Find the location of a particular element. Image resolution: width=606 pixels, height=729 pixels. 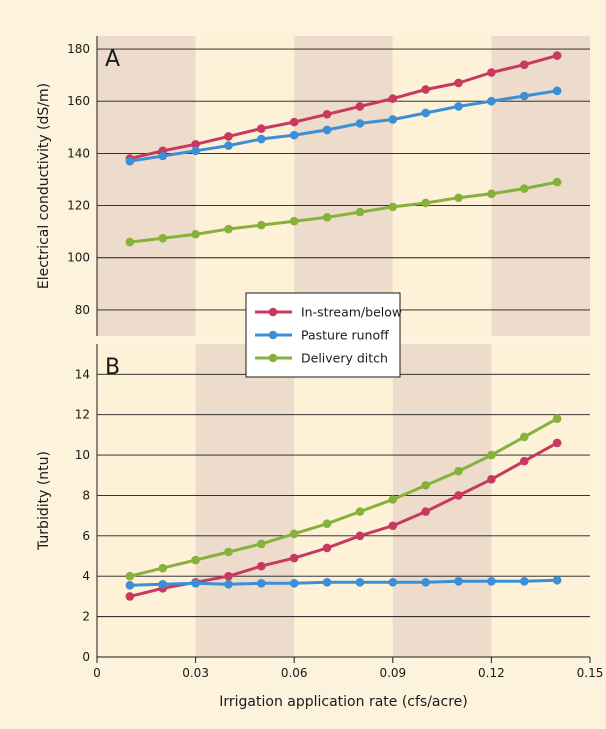

legend-entry-label: In-stream/below is located at coordinates (351, 312).